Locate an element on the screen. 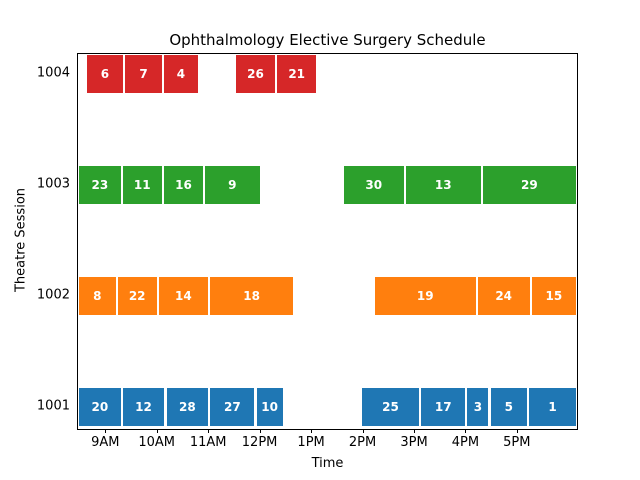 This screenshot has width=640, height=480. case-number-label: 19 is located at coordinates (425, 296).